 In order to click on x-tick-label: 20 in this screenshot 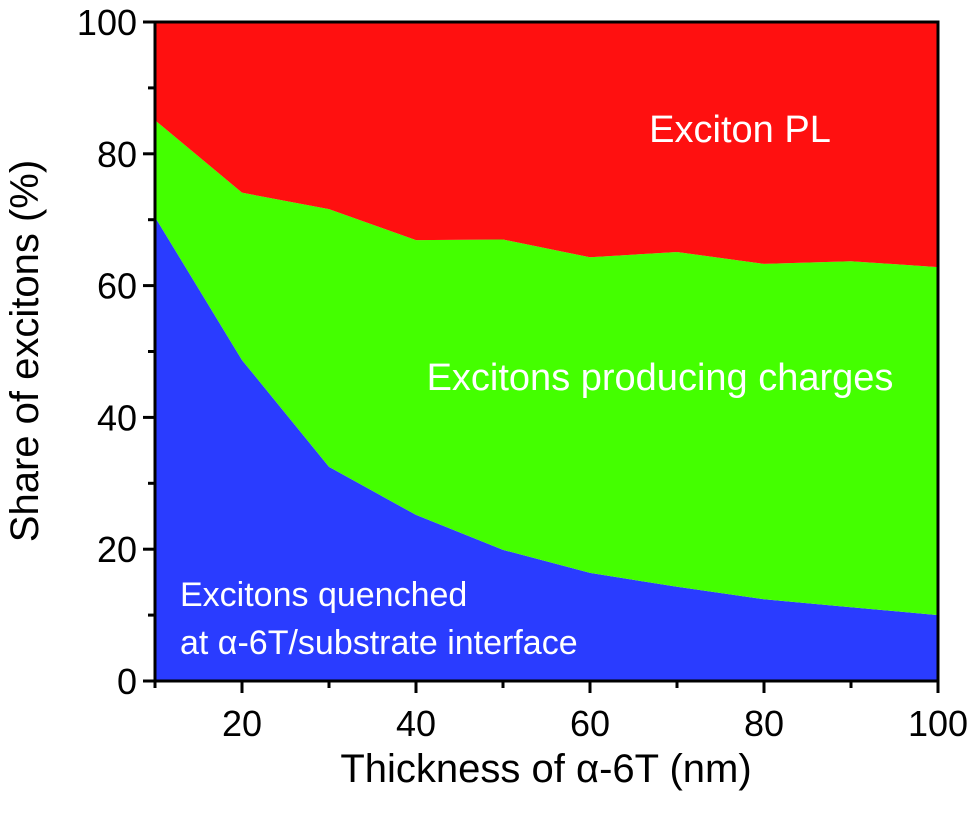, I will do `click(242, 723)`.